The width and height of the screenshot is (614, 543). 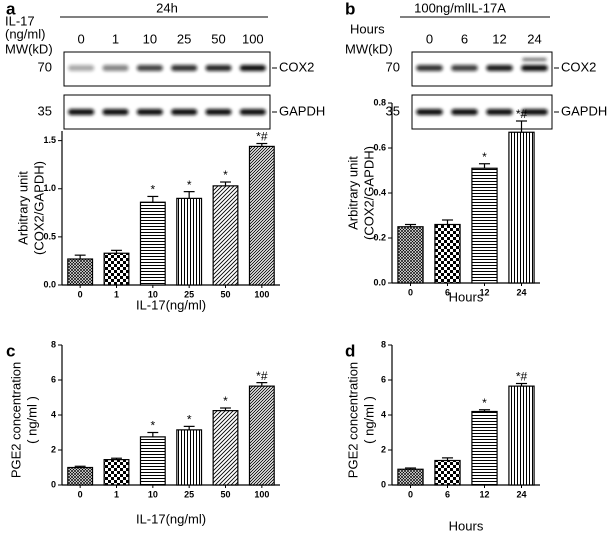 What do you see at coordinates (484, 494) in the screenshot?
I see `x-tick-label: 12` at bounding box center [484, 494].